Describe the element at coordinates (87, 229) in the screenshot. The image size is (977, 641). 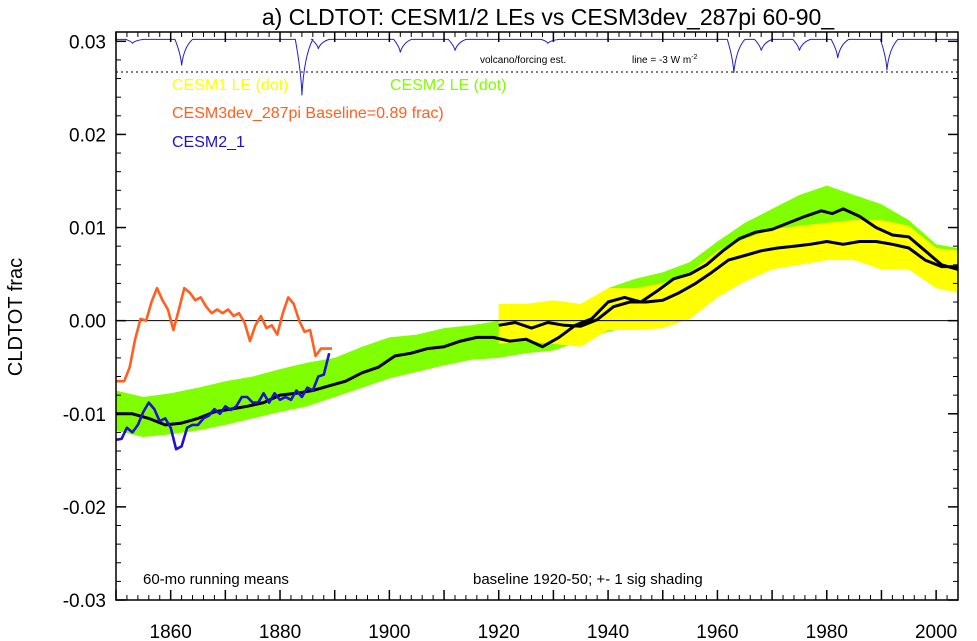
I see `y-tick-label: 0.01` at that location.